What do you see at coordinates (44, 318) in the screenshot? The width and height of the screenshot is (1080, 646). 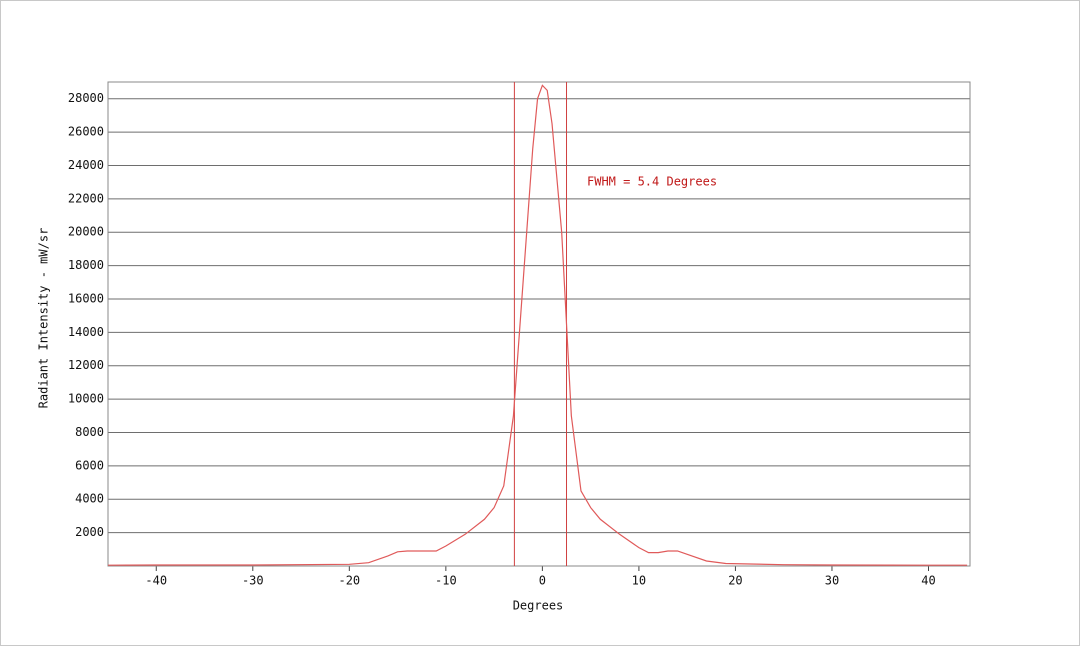 I see `y-axis-label: Radiant Intensity - mW/sr` at bounding box center [44, 318].